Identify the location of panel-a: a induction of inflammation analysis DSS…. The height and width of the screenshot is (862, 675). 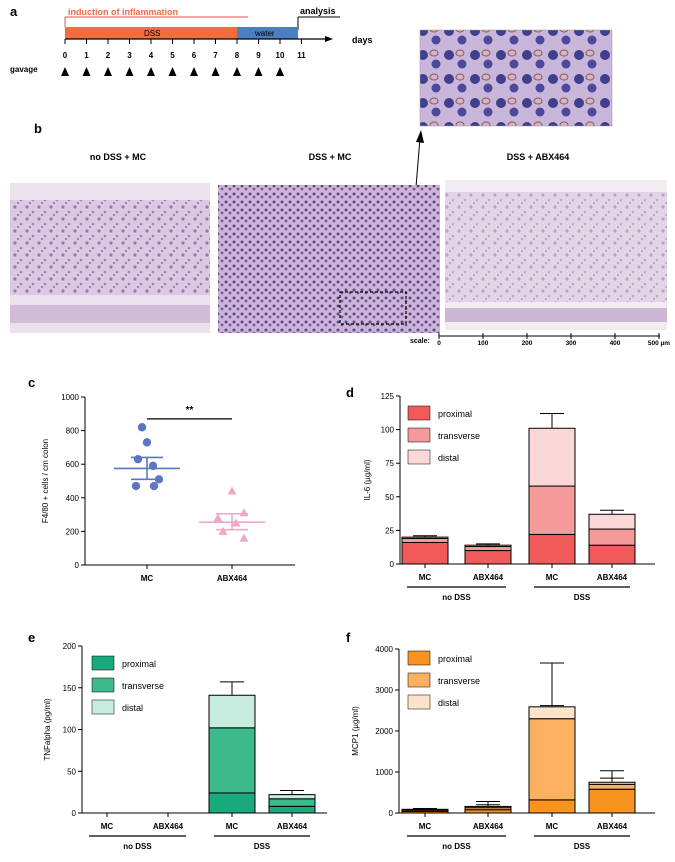
(191, 40).